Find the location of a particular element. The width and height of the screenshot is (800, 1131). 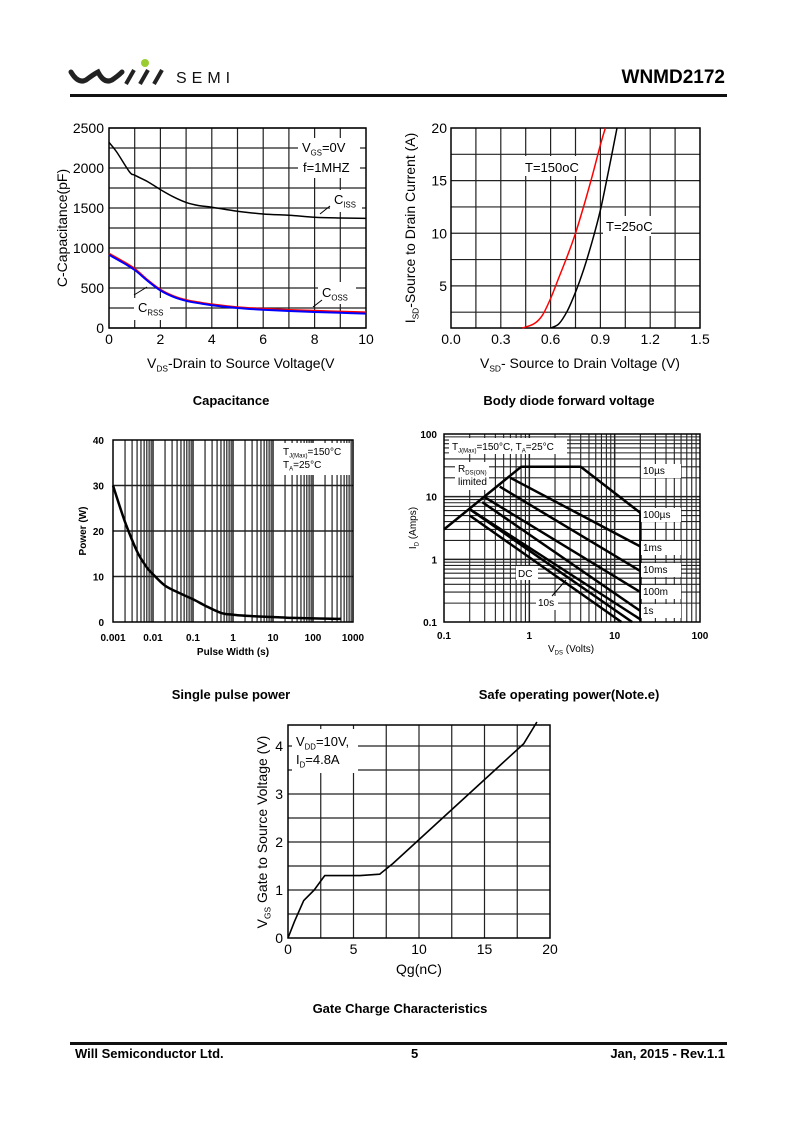

annotation-ta: TA=25°C is located at coordinates (302, 466).